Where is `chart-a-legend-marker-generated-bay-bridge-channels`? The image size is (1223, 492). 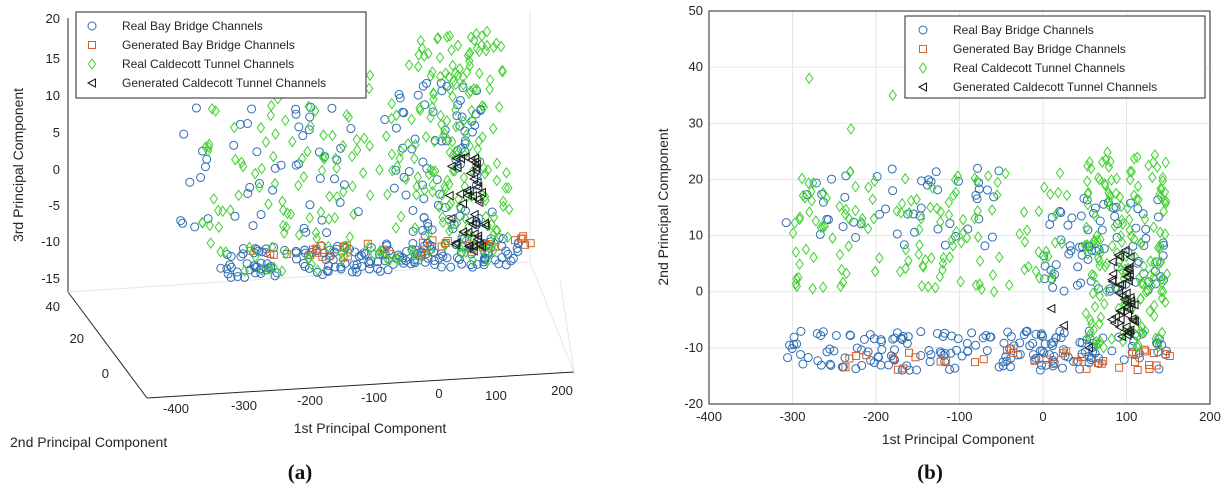
chart-a-legend-marker-generated-bay-bridge-channels is located at coordinates (92, 45).